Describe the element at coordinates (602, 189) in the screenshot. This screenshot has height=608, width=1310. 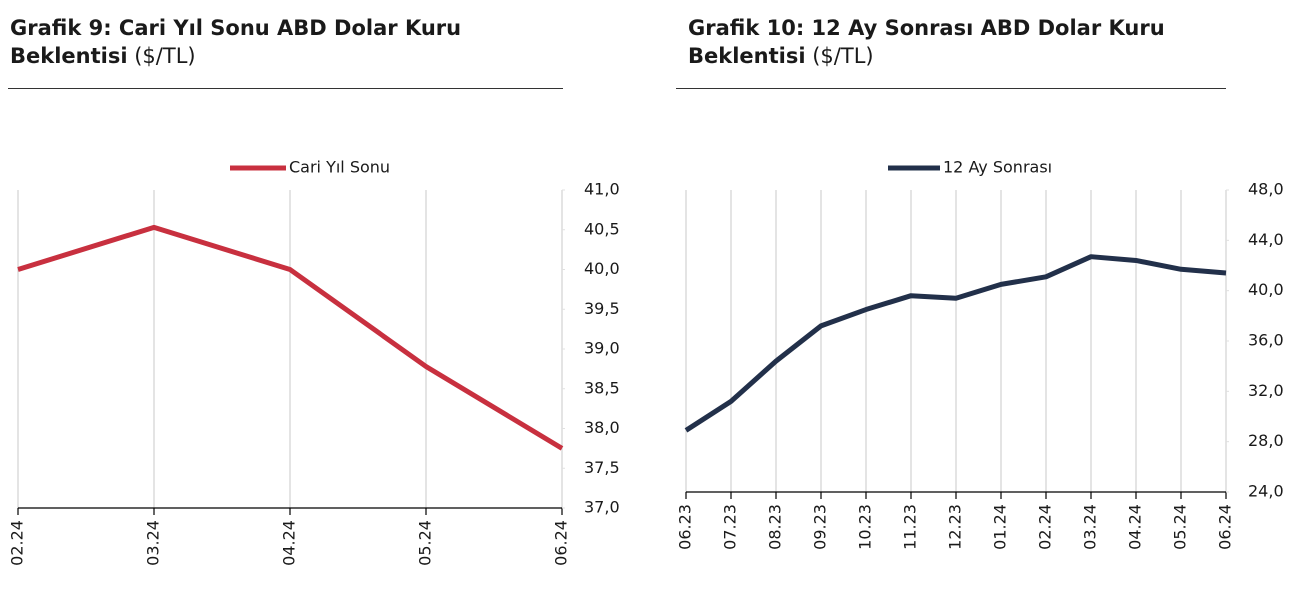
I see `y-tick-label: 41,0` at that location.